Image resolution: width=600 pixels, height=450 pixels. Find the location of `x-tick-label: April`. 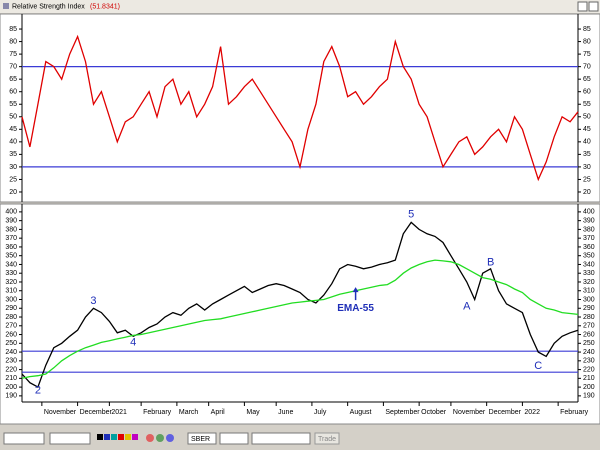

x-tick-label: April is located at coordinates (218, 412).